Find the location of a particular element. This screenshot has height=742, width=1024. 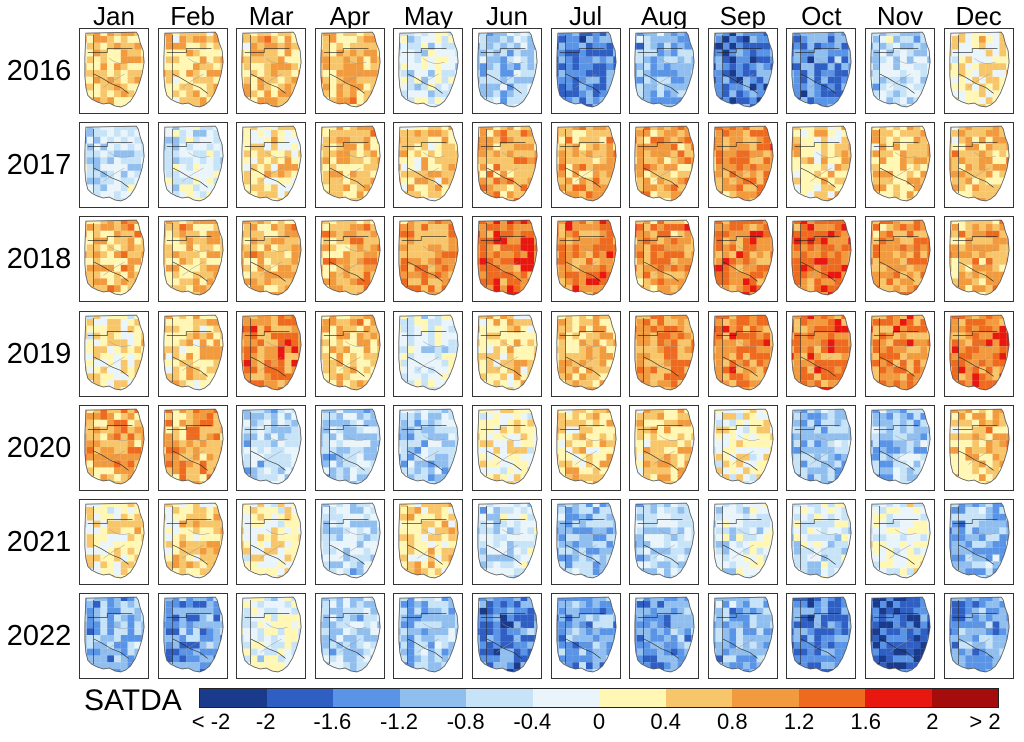

map-panel-2022-apr is located at coordinates (349, 636).